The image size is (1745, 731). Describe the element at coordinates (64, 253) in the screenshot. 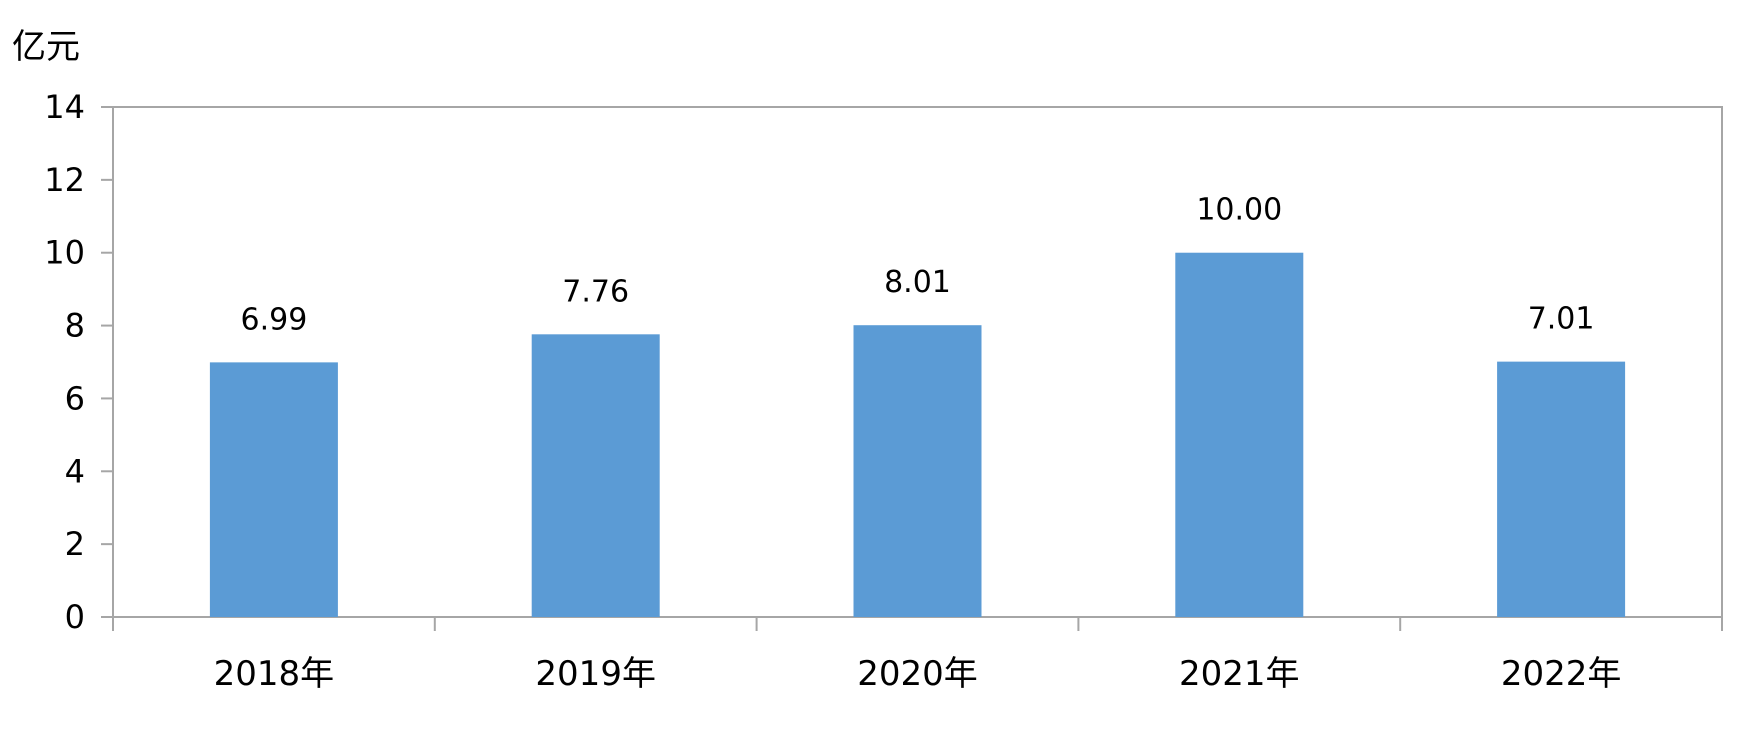

I see `y-tick-label: 10` at that location.